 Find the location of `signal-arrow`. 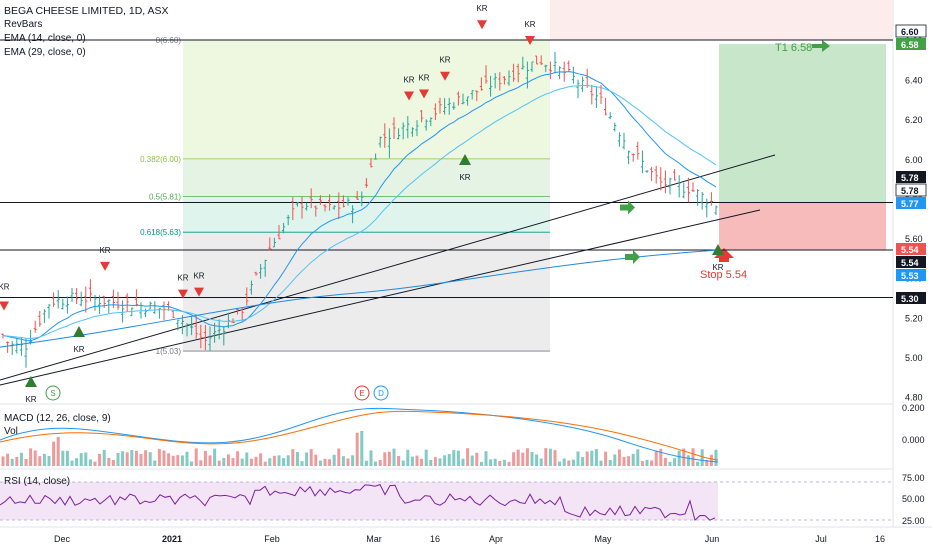

signal-arrow is located at coordinates (627, 207).